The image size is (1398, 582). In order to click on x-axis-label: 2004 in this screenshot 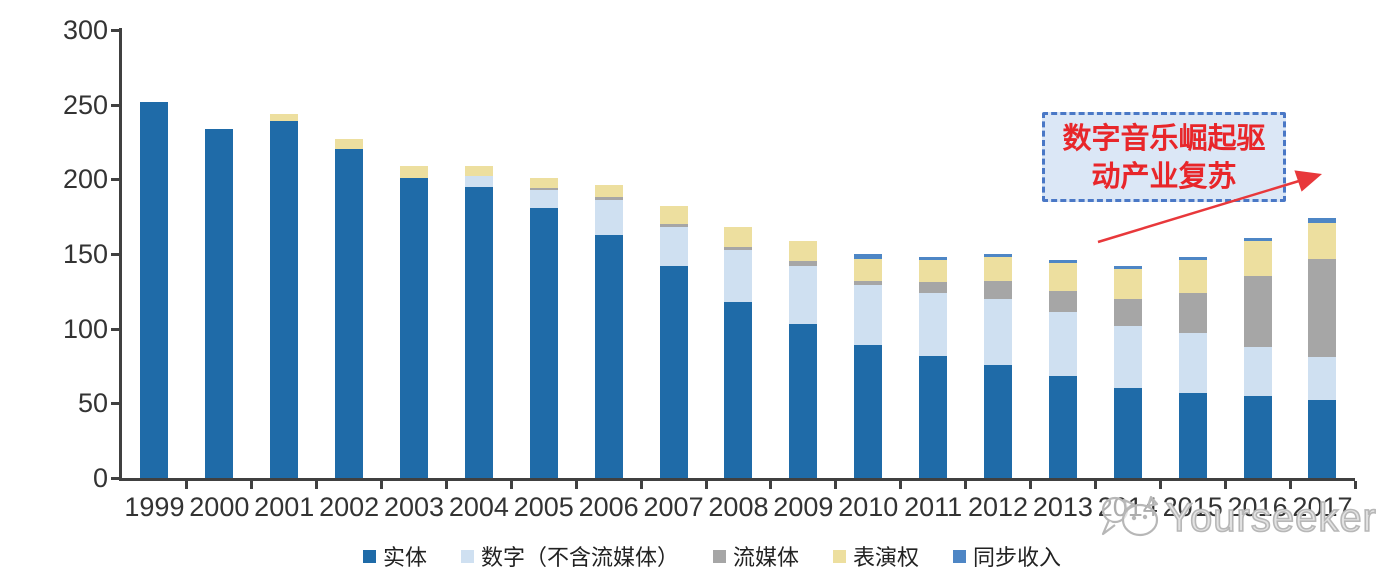, I will do `click(478, 507)`.